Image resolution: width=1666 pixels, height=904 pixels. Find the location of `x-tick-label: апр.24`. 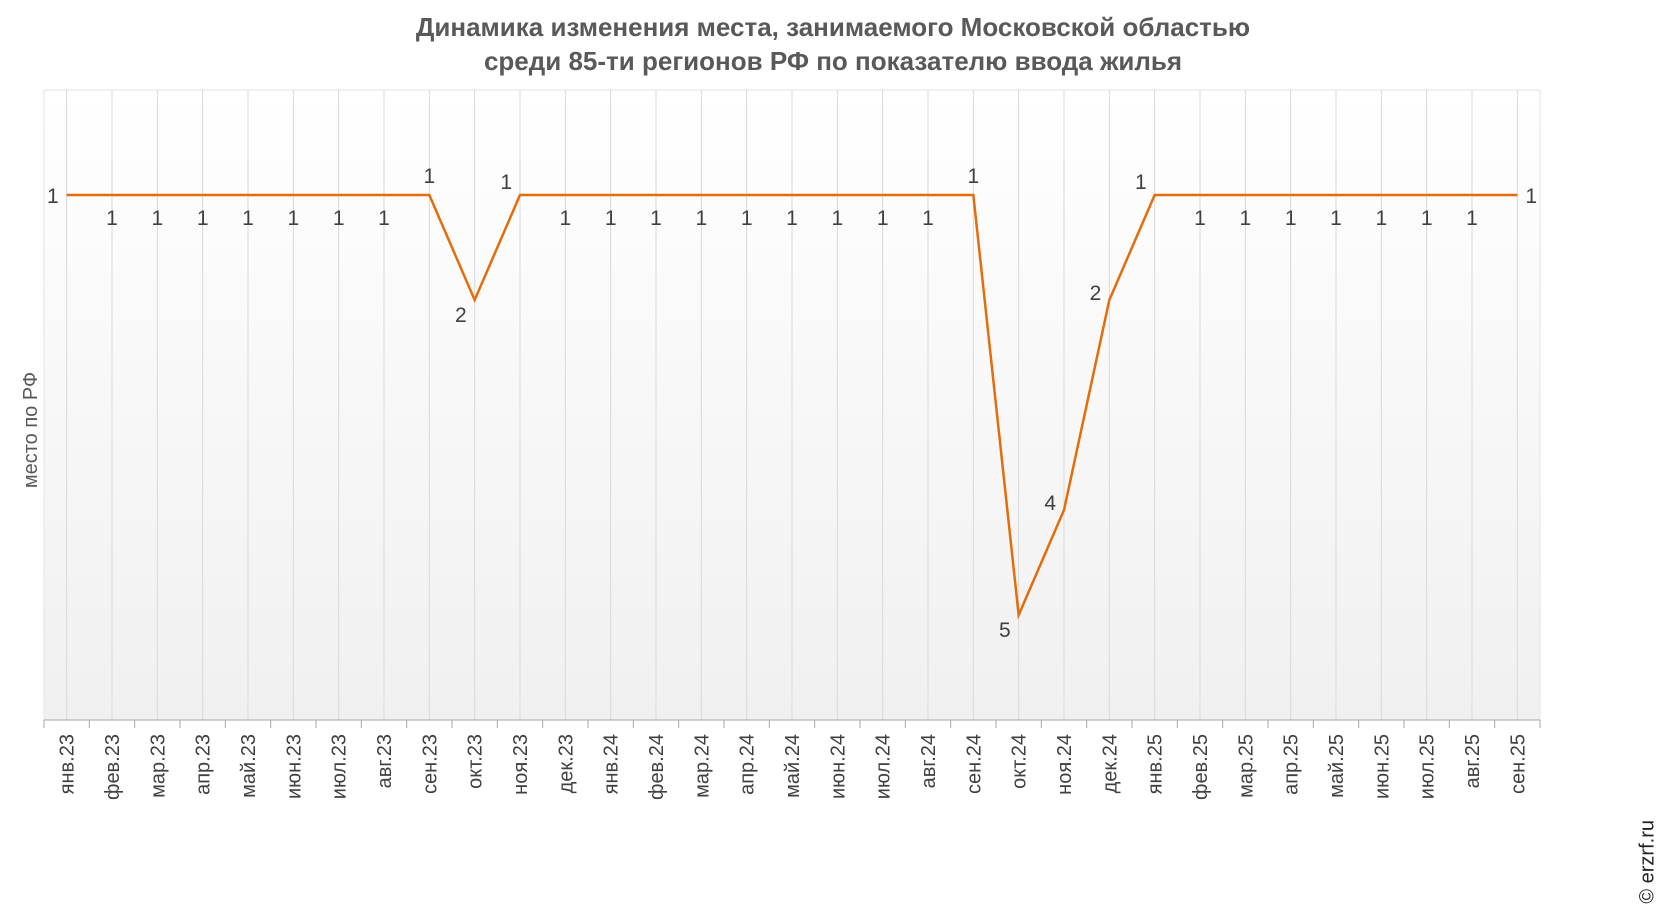

x-tick-label: апр.24 is located at coordinates (748, 764).